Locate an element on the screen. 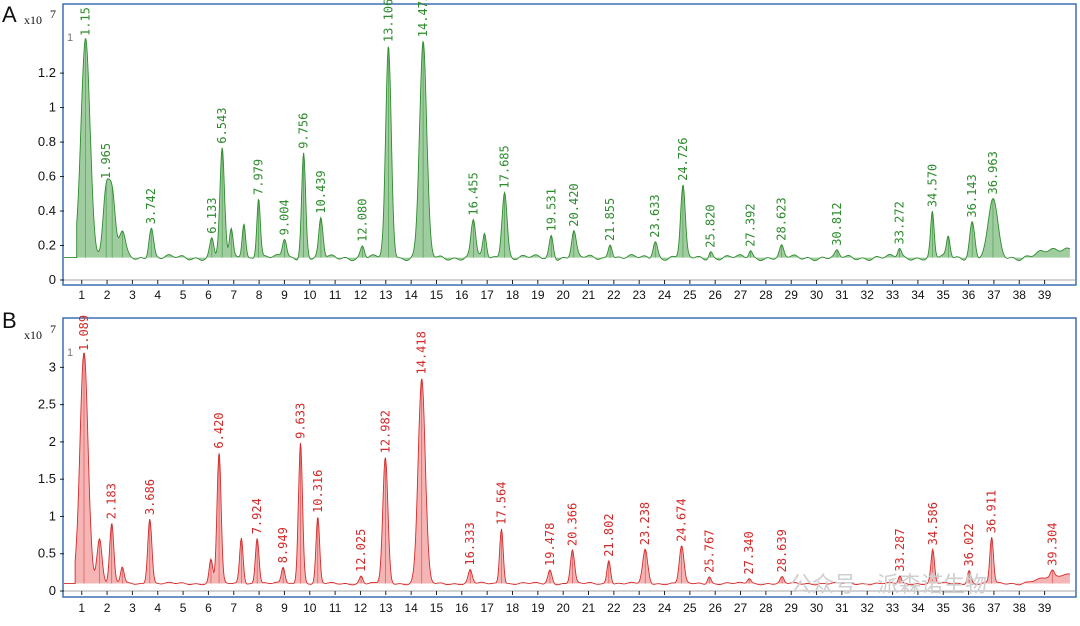 The width and height of the screenshot is (1080, 626). panel-b-peak-label: 3.686 is located at coordinates (150, 497).